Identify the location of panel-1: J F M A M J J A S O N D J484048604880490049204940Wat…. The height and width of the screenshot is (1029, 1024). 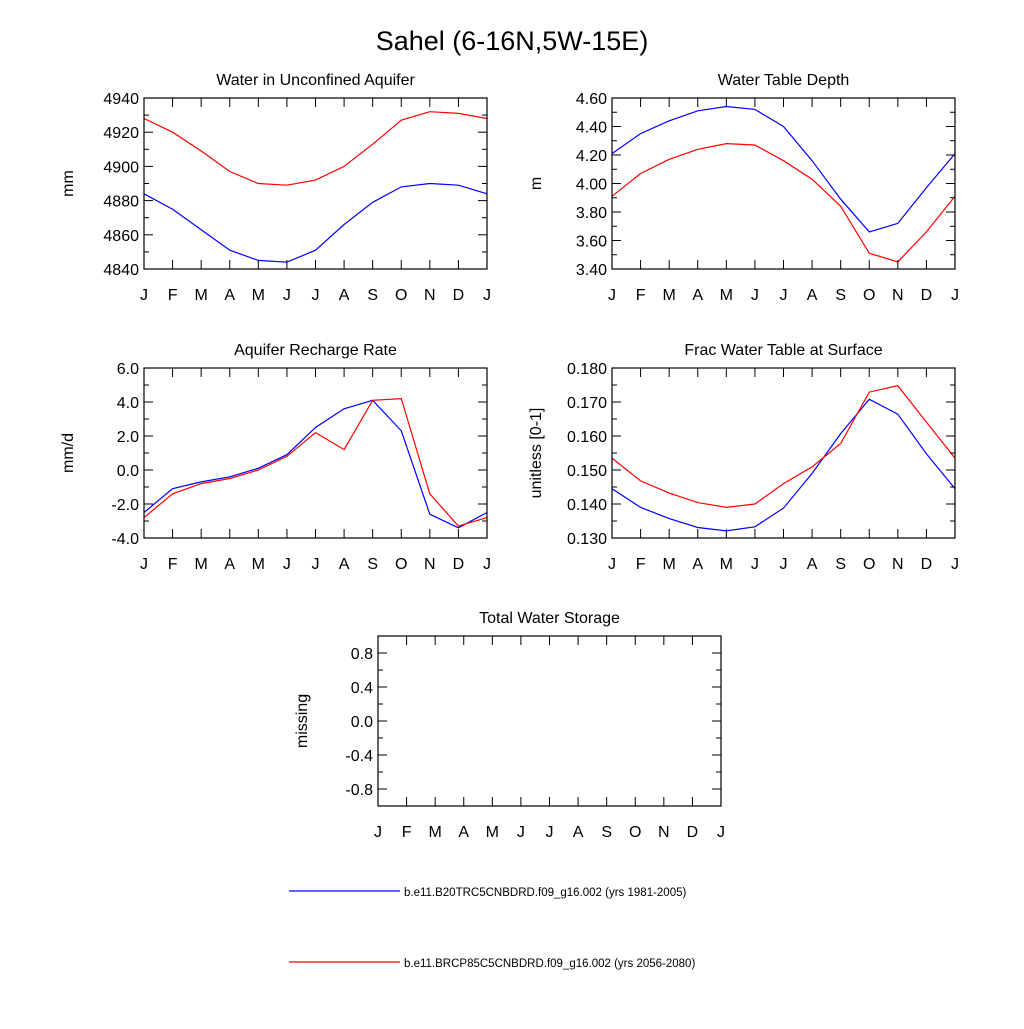
(275, 188).